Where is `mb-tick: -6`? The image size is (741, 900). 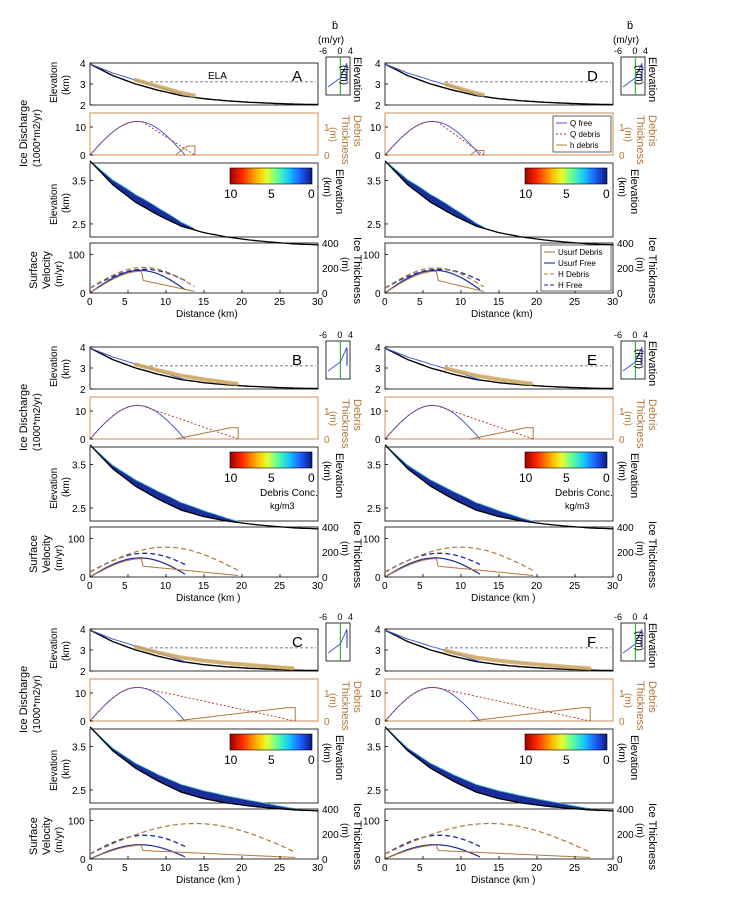
mb-tick: -6 is located at coordinates (323, 51).